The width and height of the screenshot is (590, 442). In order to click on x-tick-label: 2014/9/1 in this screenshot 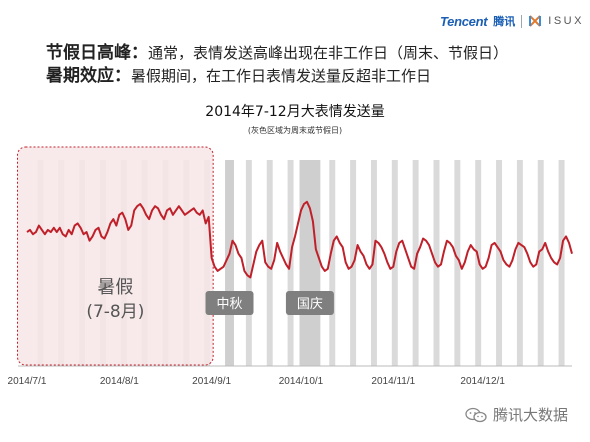, I will do `click(211, 381)`.